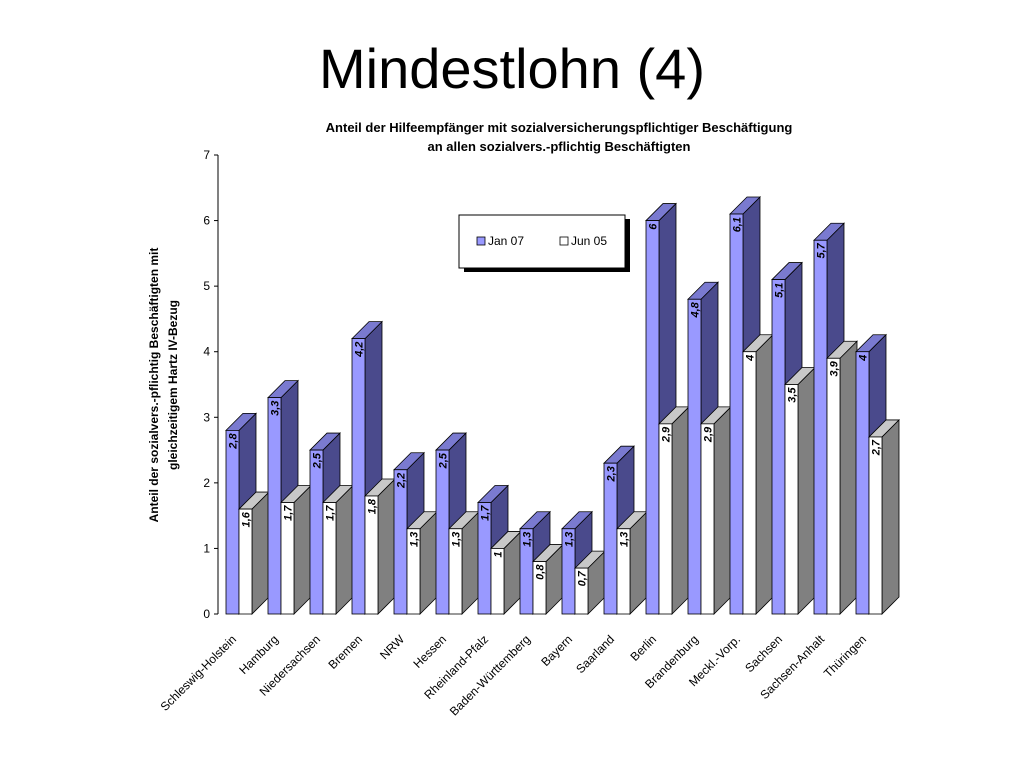 The height and width of the screenshot is (768, 1024). Describe the element at coordinates (512, 68) in the screenshot. I see `slide-title: Mindestlohn (4)` at that location.